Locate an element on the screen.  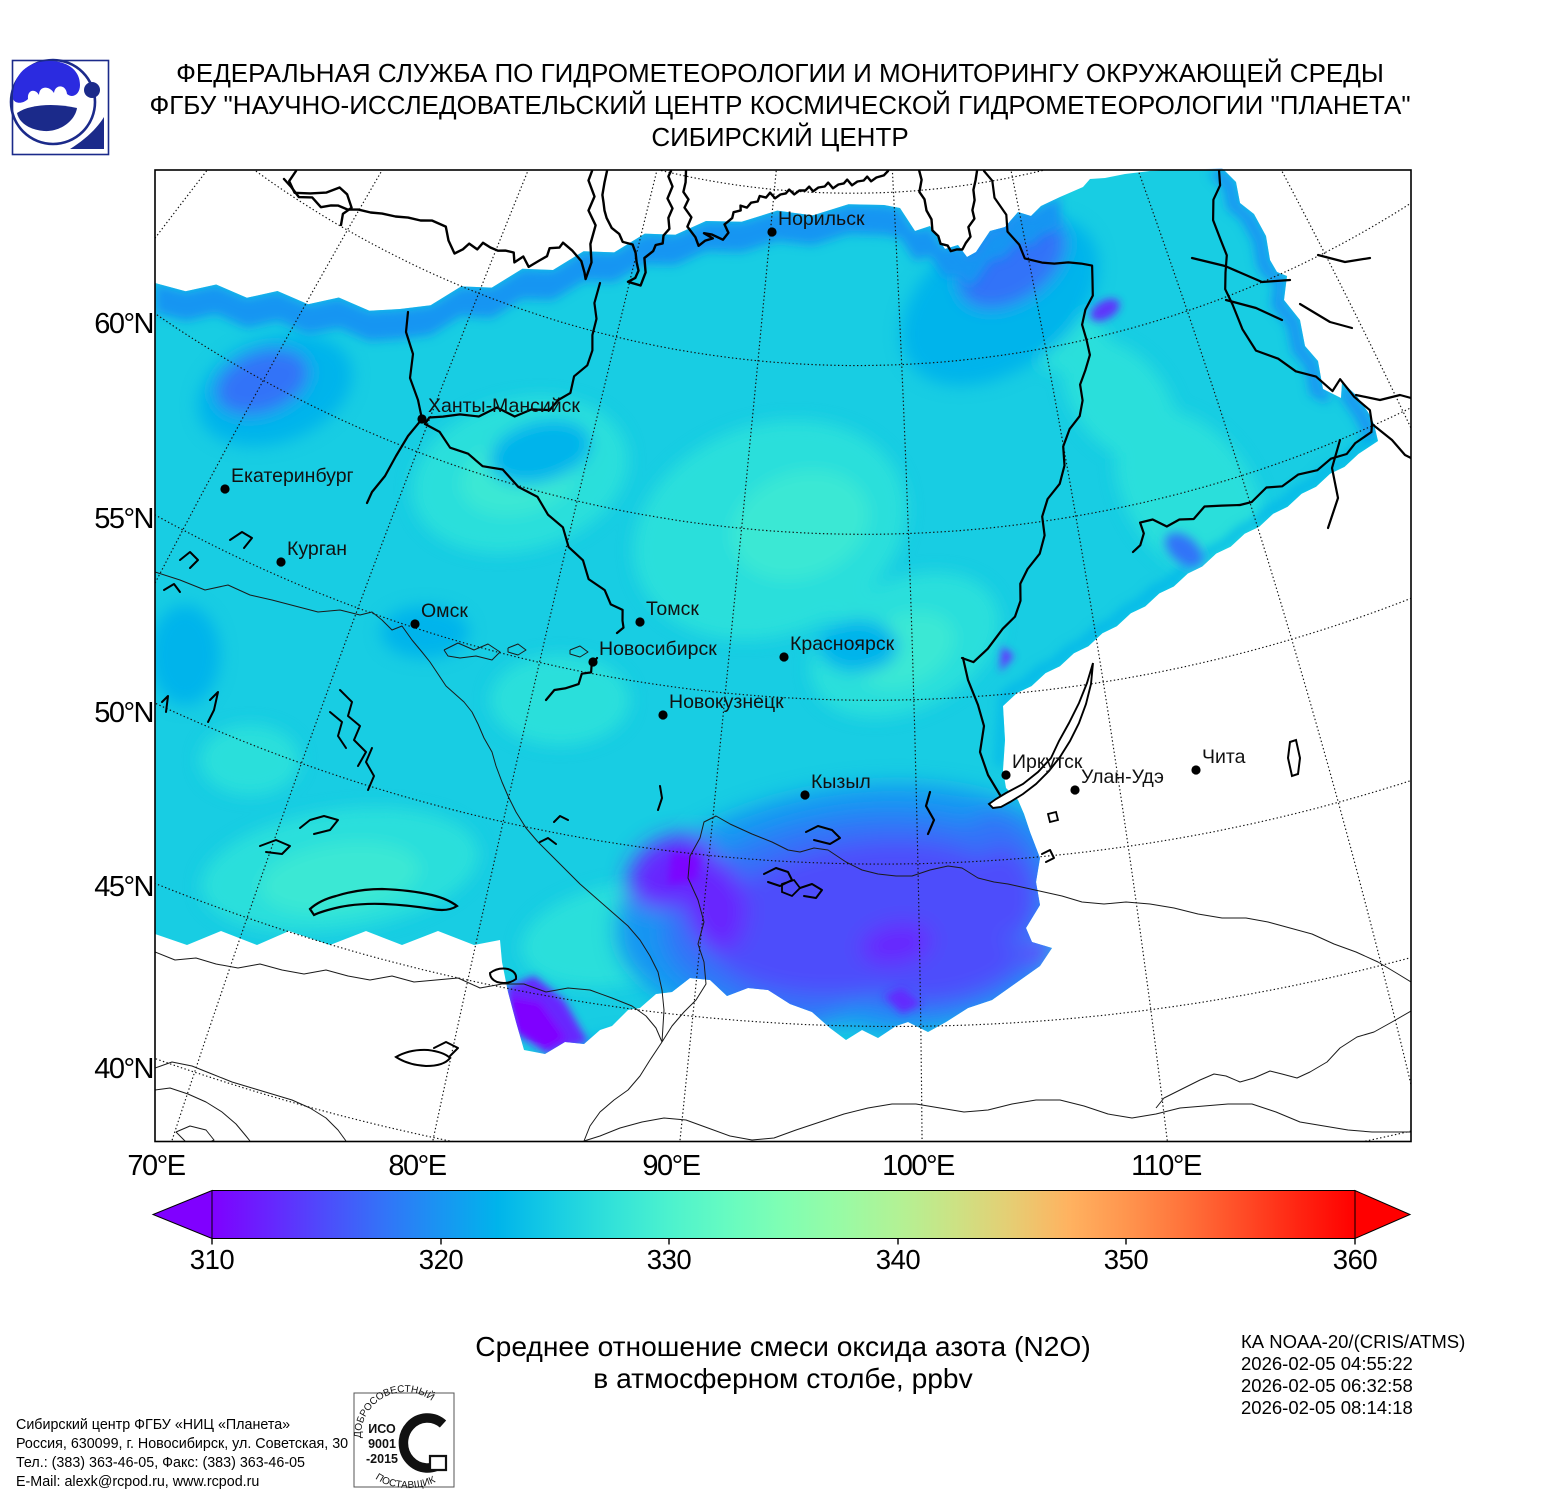
svg-text: Кызыл is located at coordinates (841, 782).